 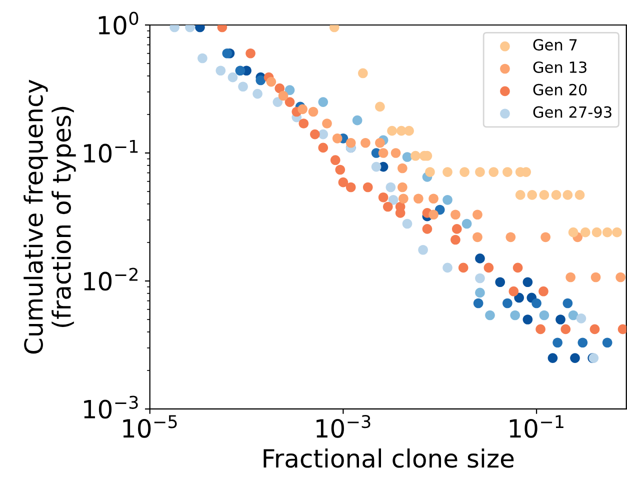 What do you see at coordinates (343, 426) in the screenshot?
I see `x-tick-label: 10$^{−3}$` at bounding box center [343, 426].